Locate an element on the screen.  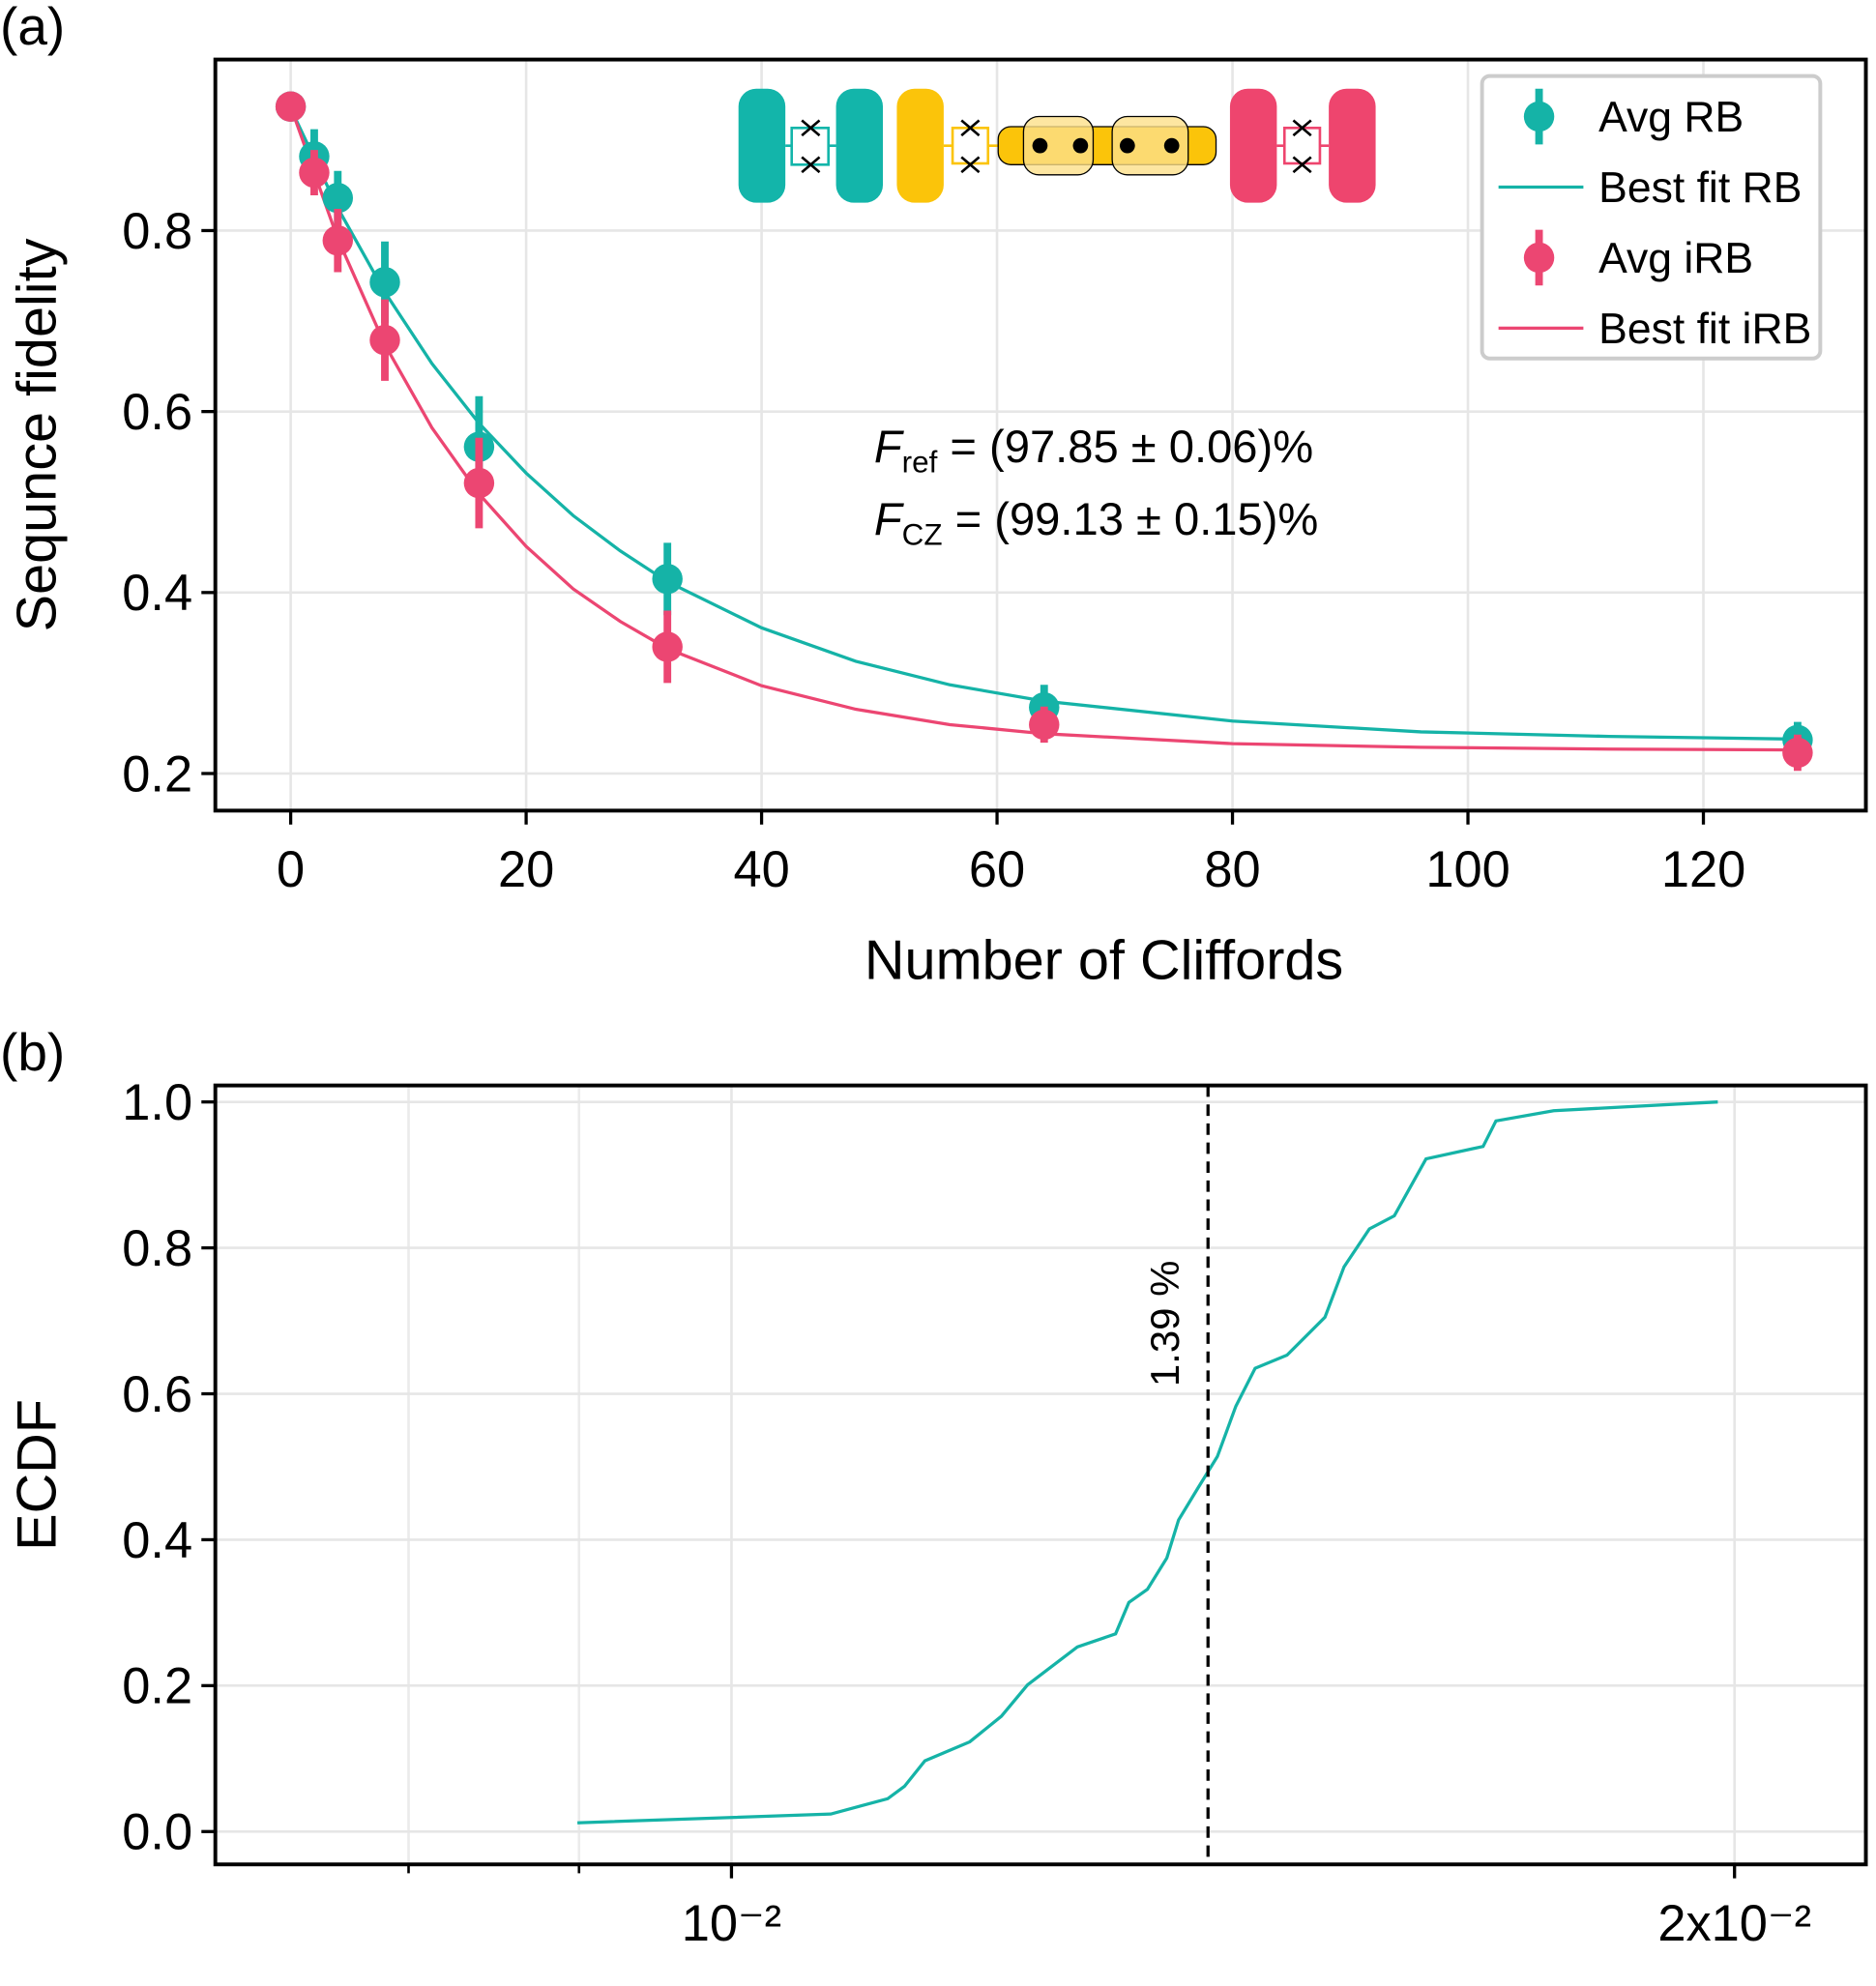
y-tick-label: 1.0 is located at coordinates (157, 1103).